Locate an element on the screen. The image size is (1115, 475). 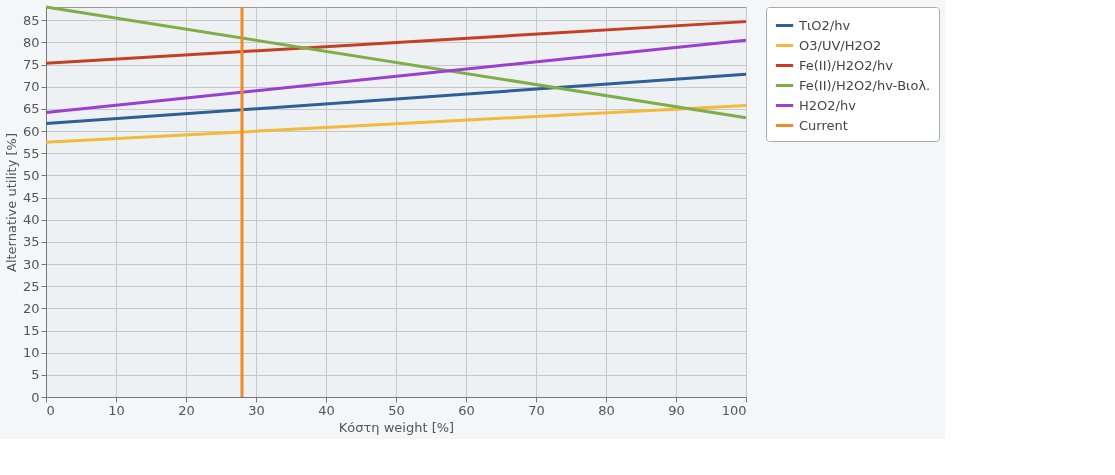
y-tick-label: 25 is located at coordinates (31, 286).